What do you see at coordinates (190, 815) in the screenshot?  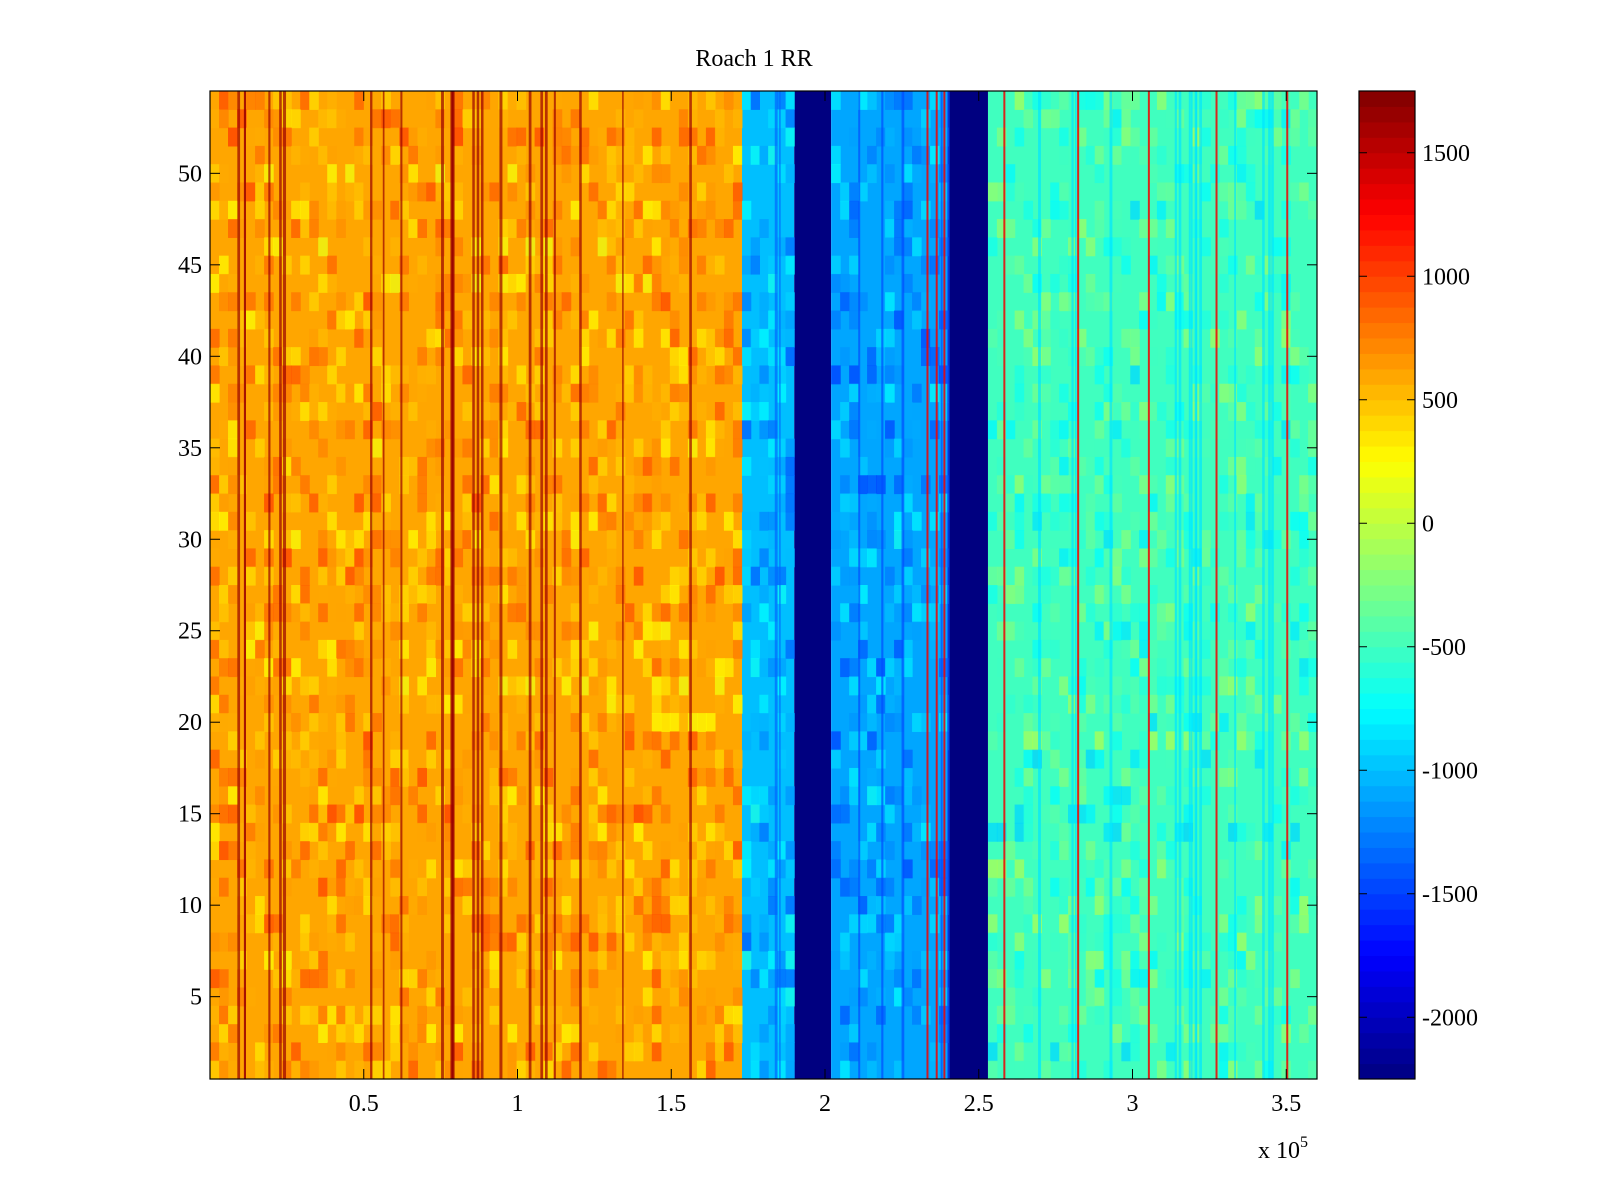 I see `y-tick-label: 15` at bounding box center [190, 815].